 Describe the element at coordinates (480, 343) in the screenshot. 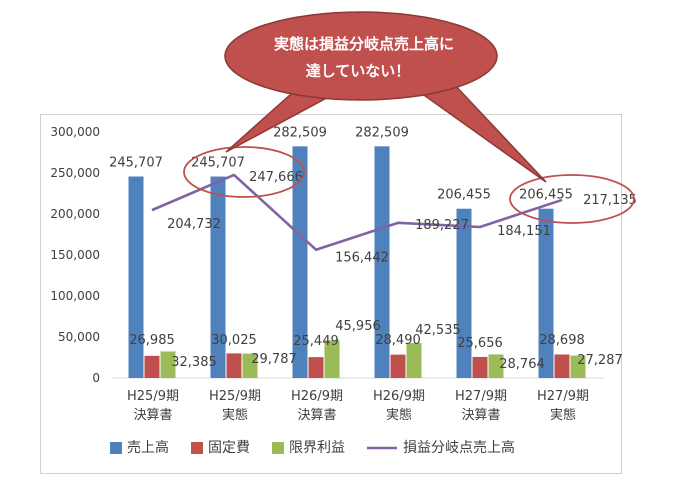

I see `data-label-fixed-cost: 25,656` at that location.